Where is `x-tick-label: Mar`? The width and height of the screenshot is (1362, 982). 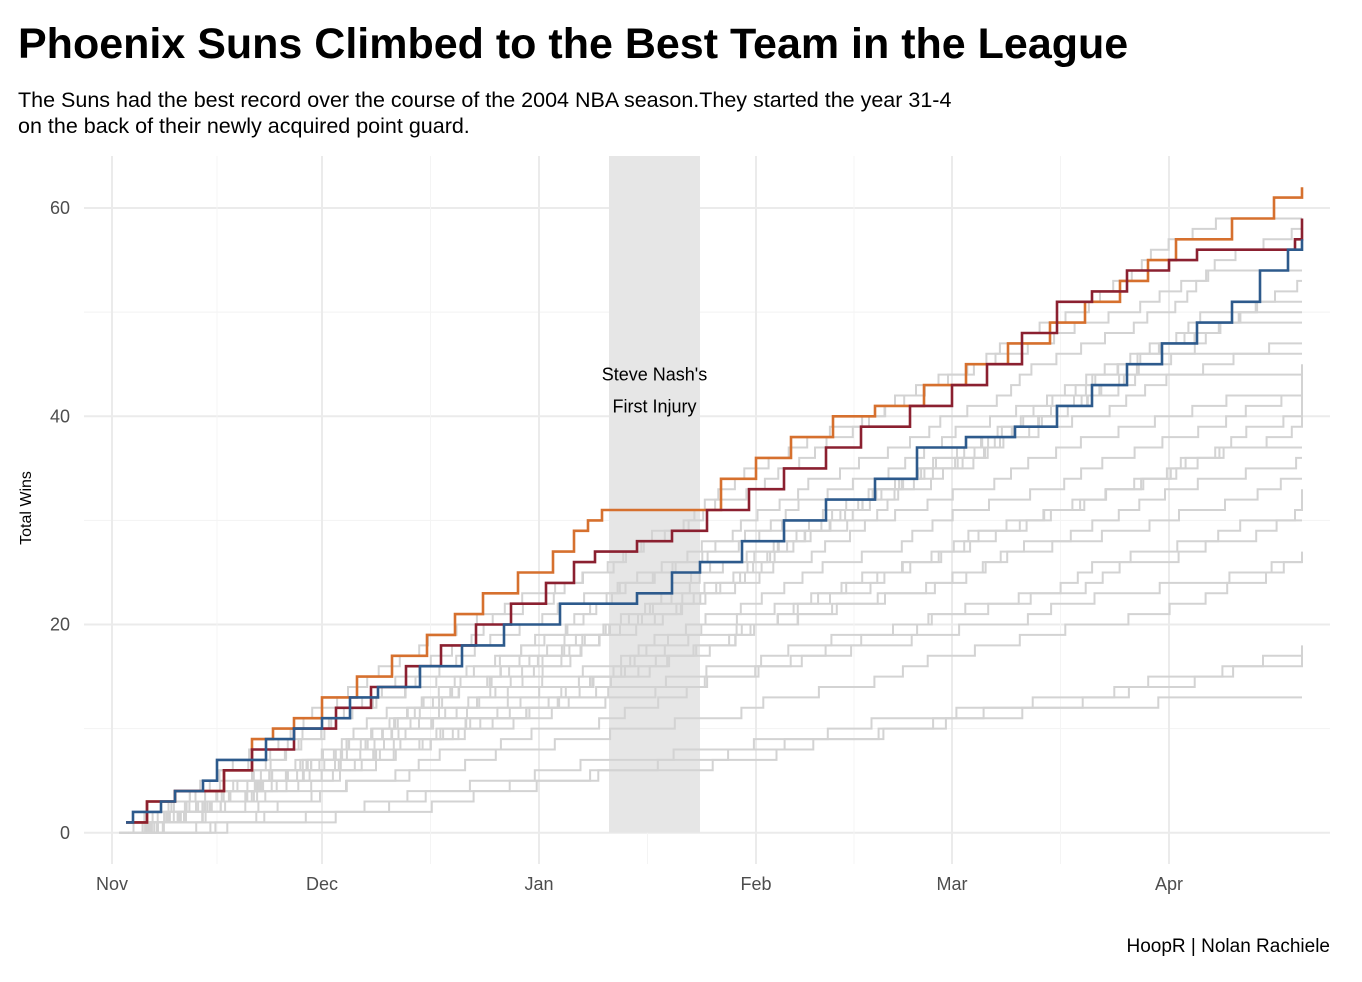
x-tick-label: Mar is located at coordinates (952, 884).